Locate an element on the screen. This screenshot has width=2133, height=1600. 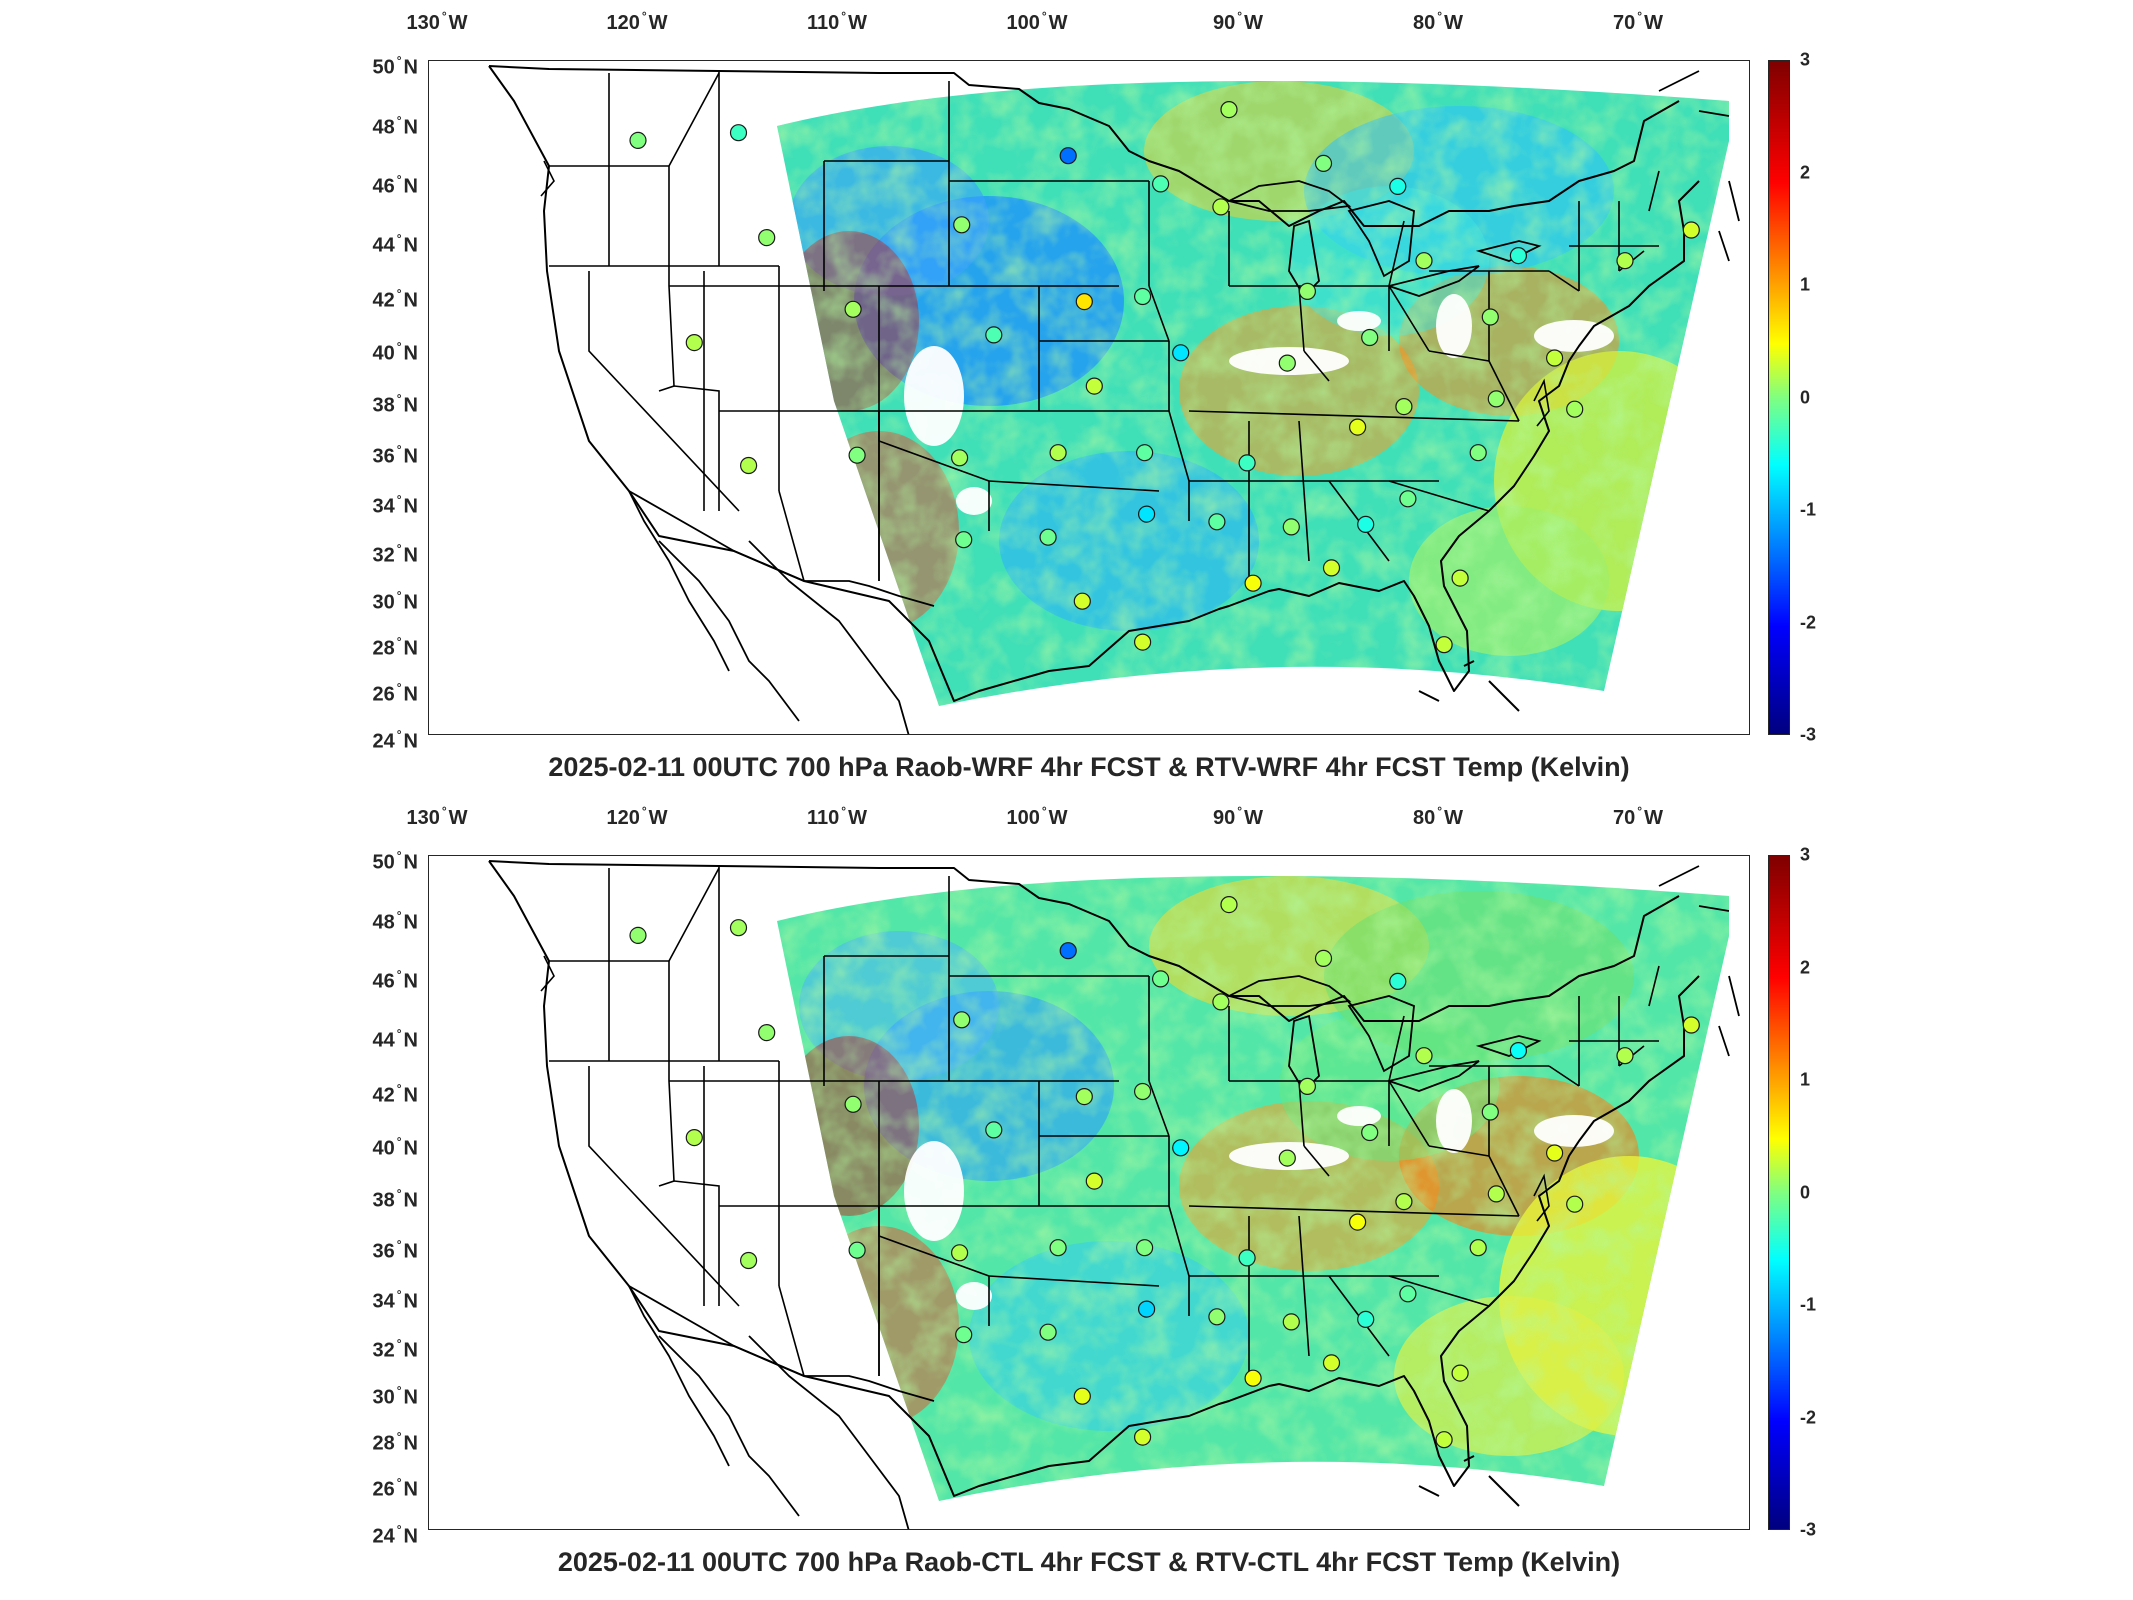
mexico-border is located at coordinates (781, 1343).